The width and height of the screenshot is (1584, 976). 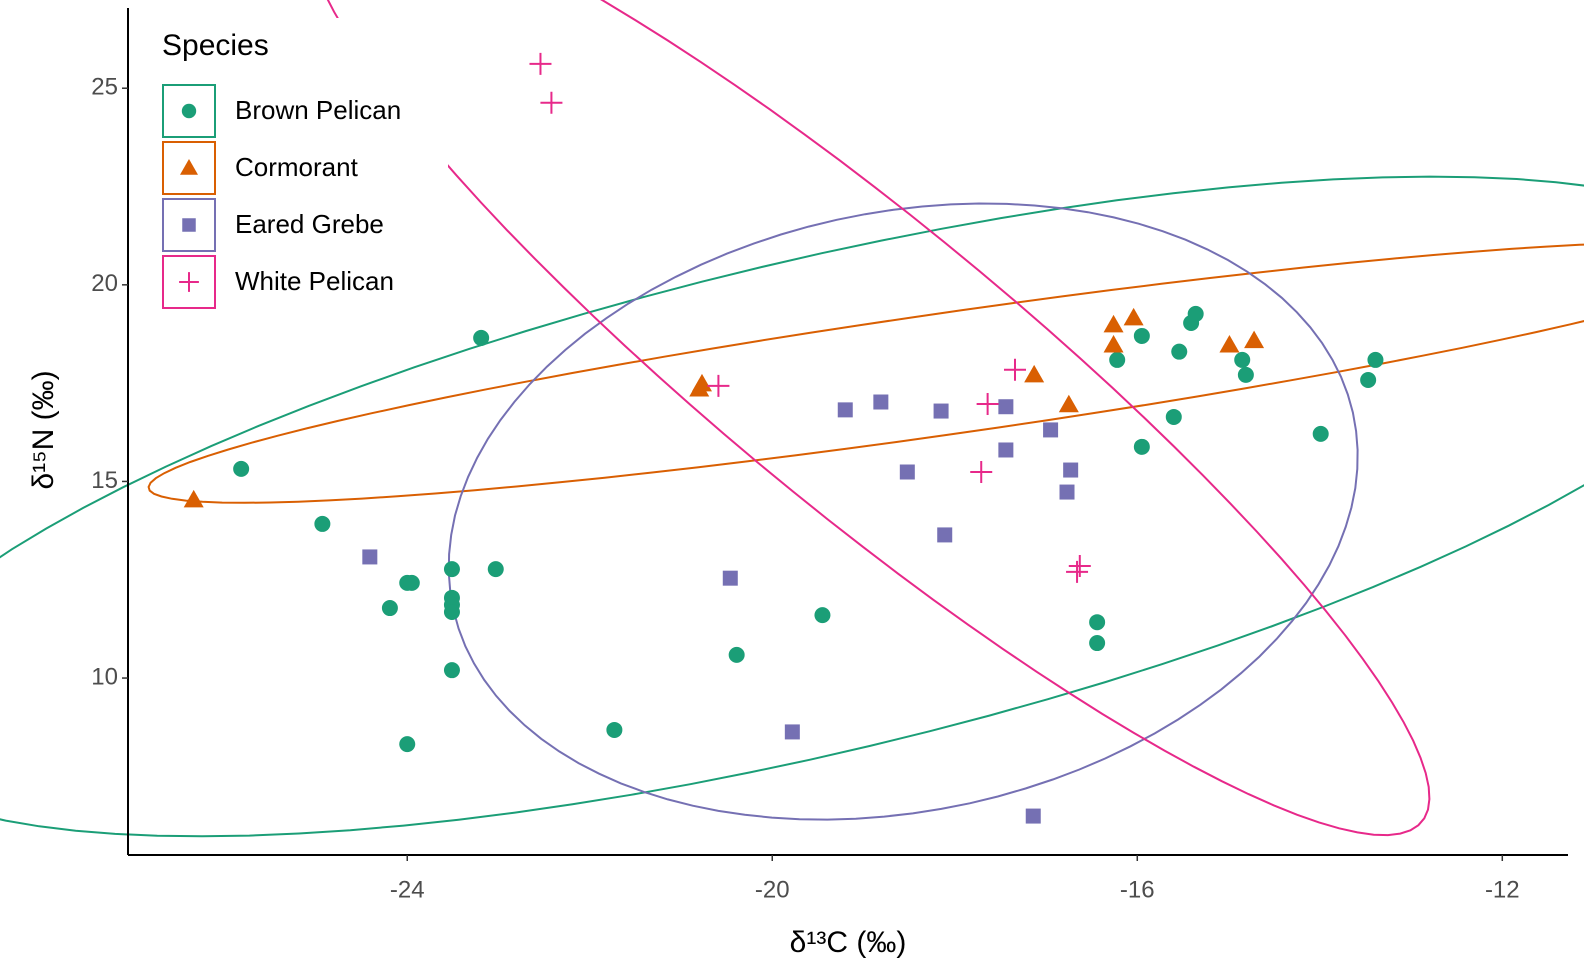 I want to click on legend-label: Cormorant, so click(x=297, y=167).